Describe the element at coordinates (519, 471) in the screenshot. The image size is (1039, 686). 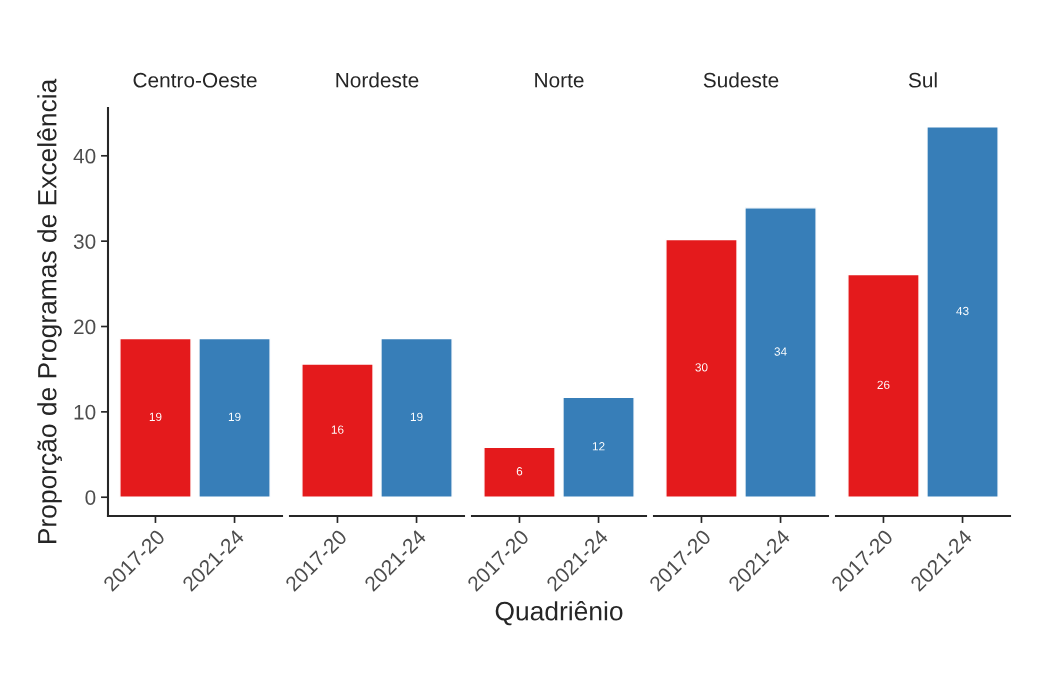
I see `data-label: 6` at that location.